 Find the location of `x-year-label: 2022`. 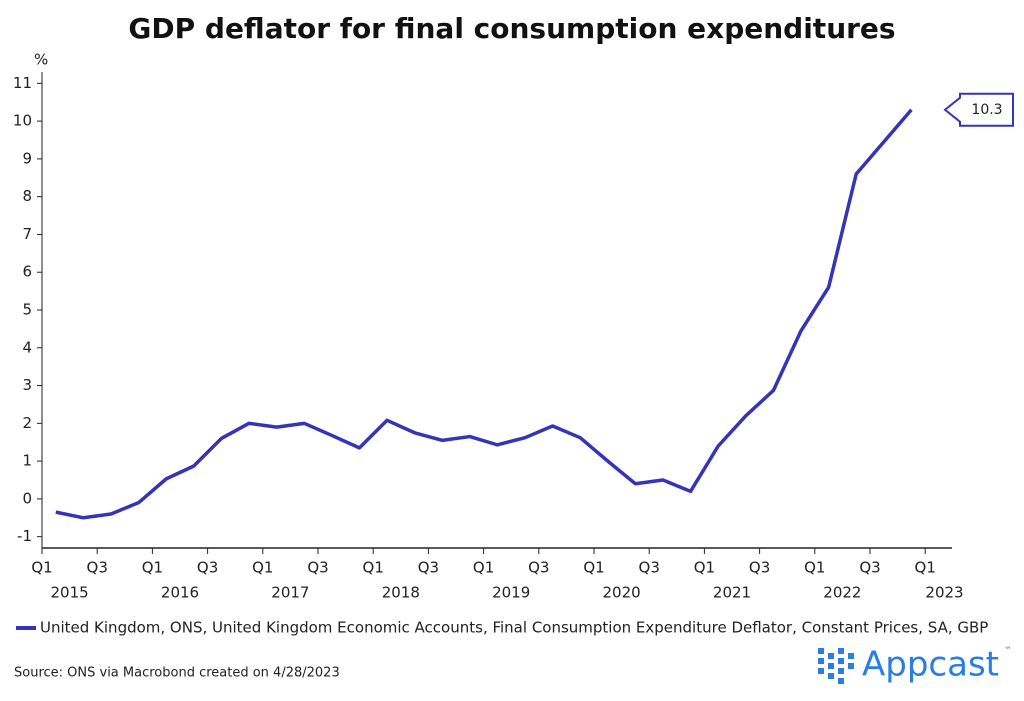

x-year-label: 2022 is located at coordinates (842, 593).